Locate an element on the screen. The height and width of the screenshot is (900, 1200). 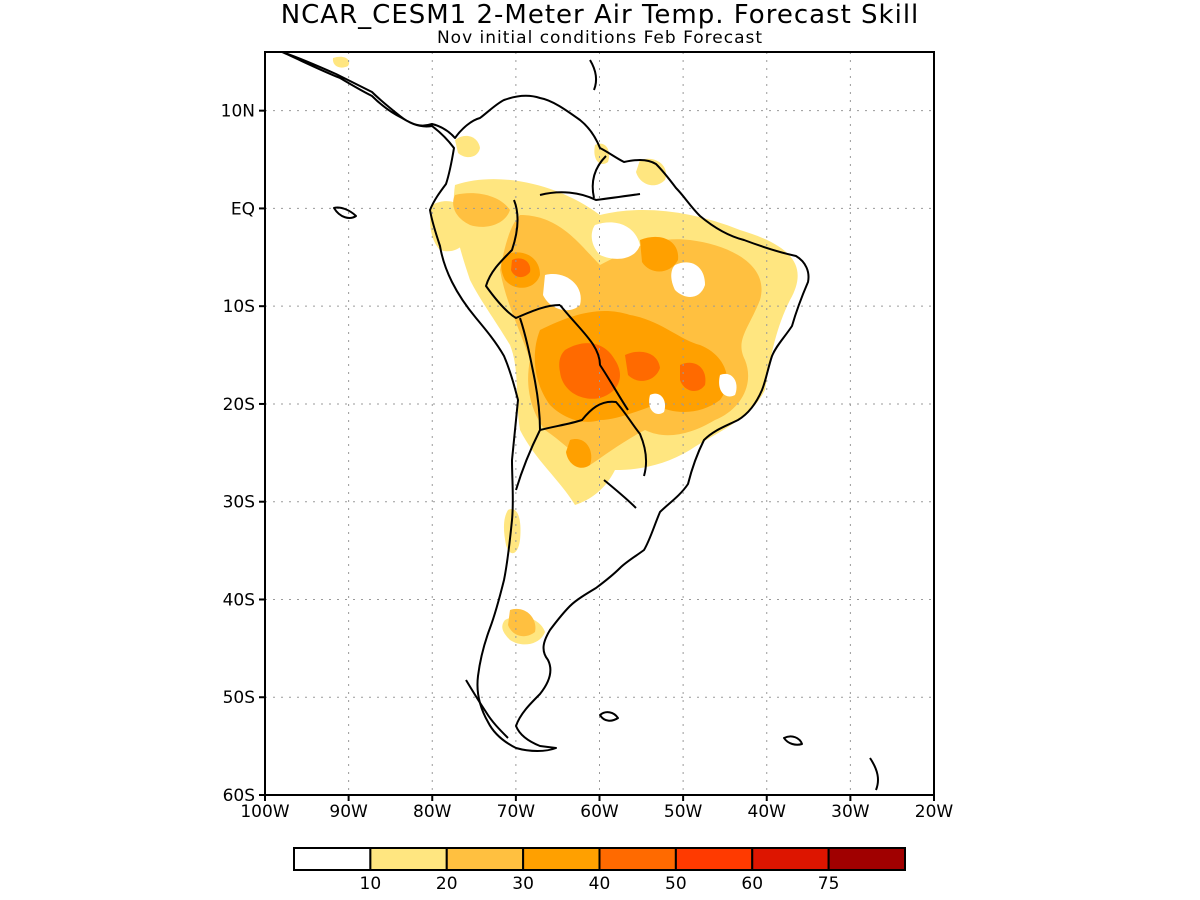
lat-tick-label: 10N is located at coordinates (238, 112).